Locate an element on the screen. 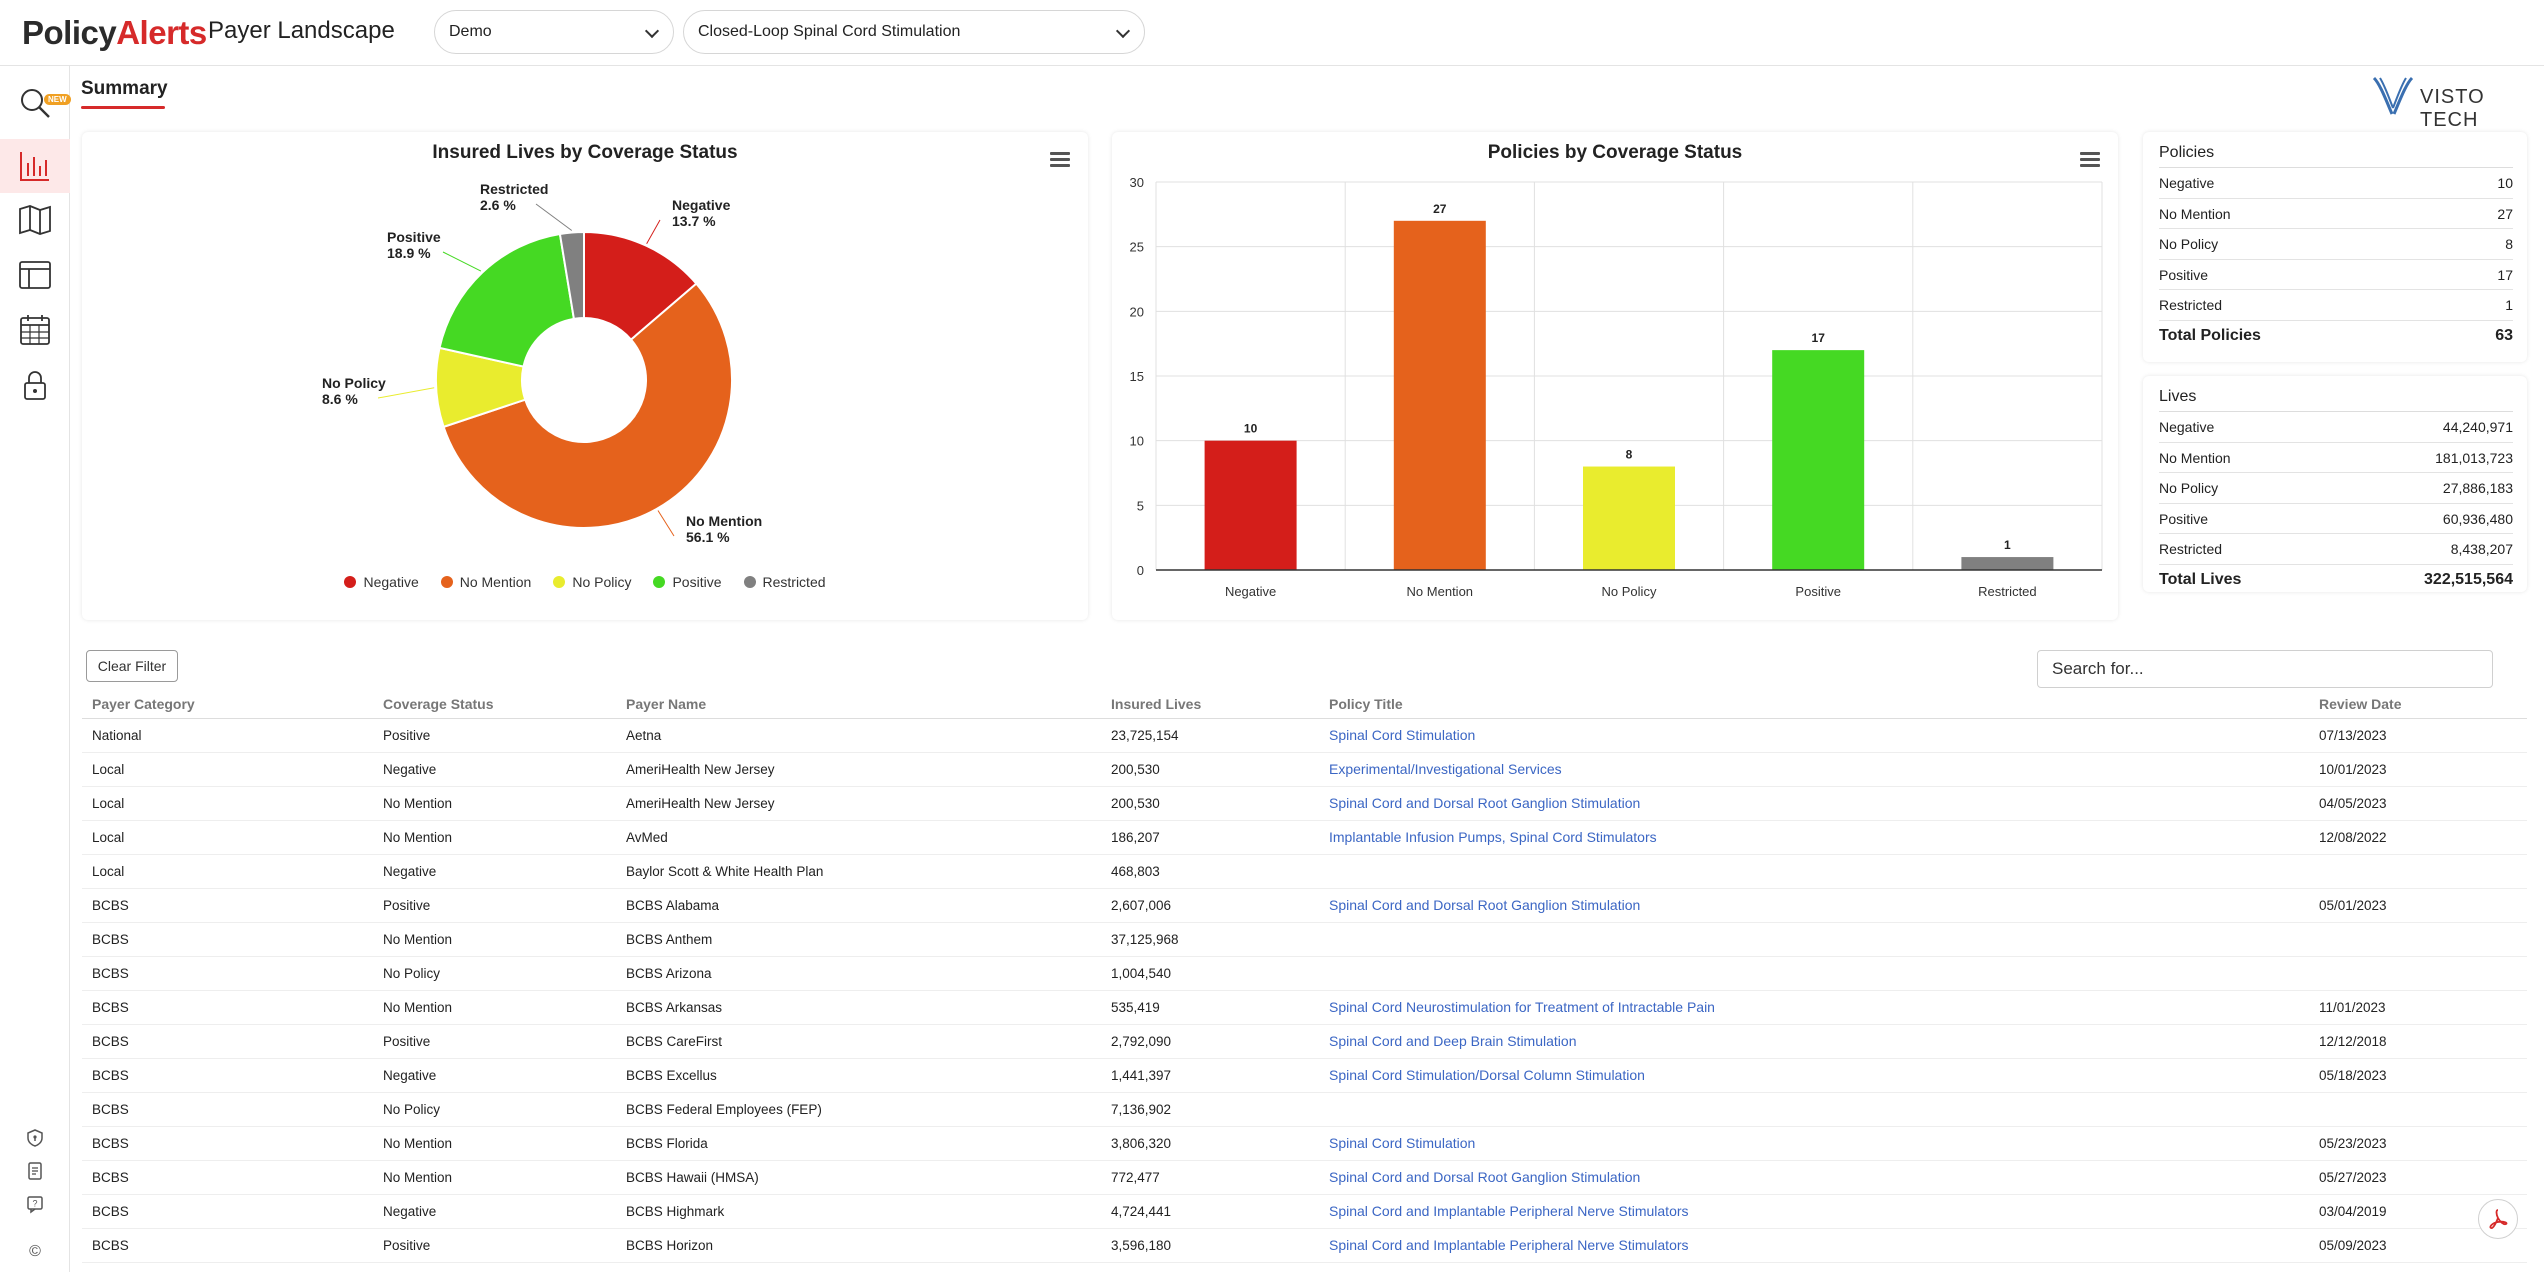 This screenshot has height=1272, width=2544. logo-text-policy: Policy is located at coordinates (69, 32).